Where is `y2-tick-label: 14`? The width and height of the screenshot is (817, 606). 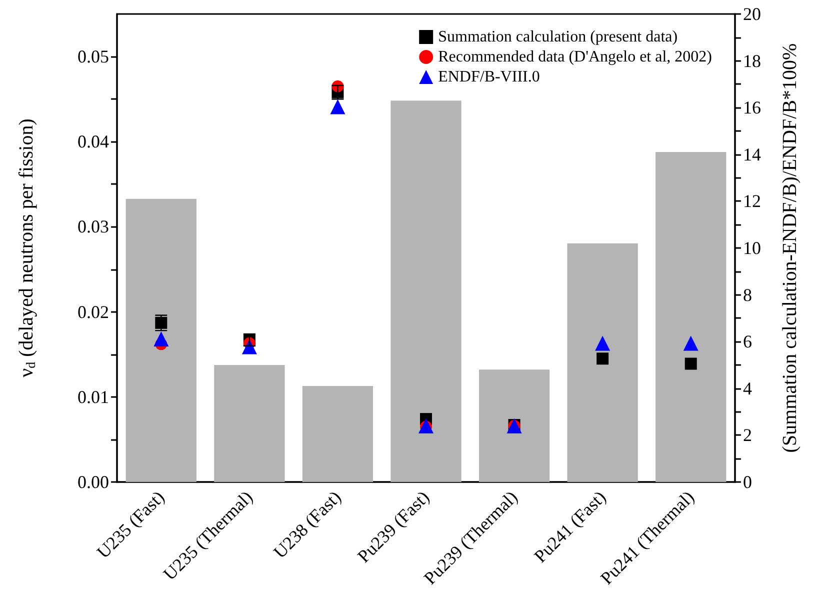 y2-tick-label: 14 is located at coordinates (752, 154).